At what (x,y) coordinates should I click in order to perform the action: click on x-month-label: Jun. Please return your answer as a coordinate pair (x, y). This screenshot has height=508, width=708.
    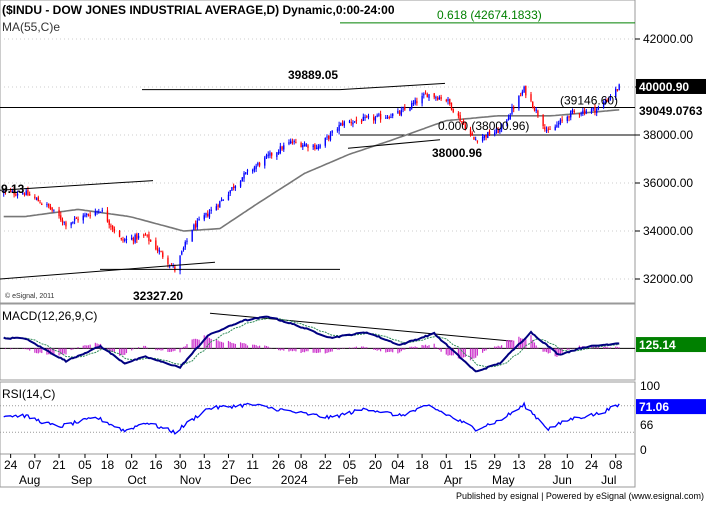
    Looking at the image, I should click on (561, 480).